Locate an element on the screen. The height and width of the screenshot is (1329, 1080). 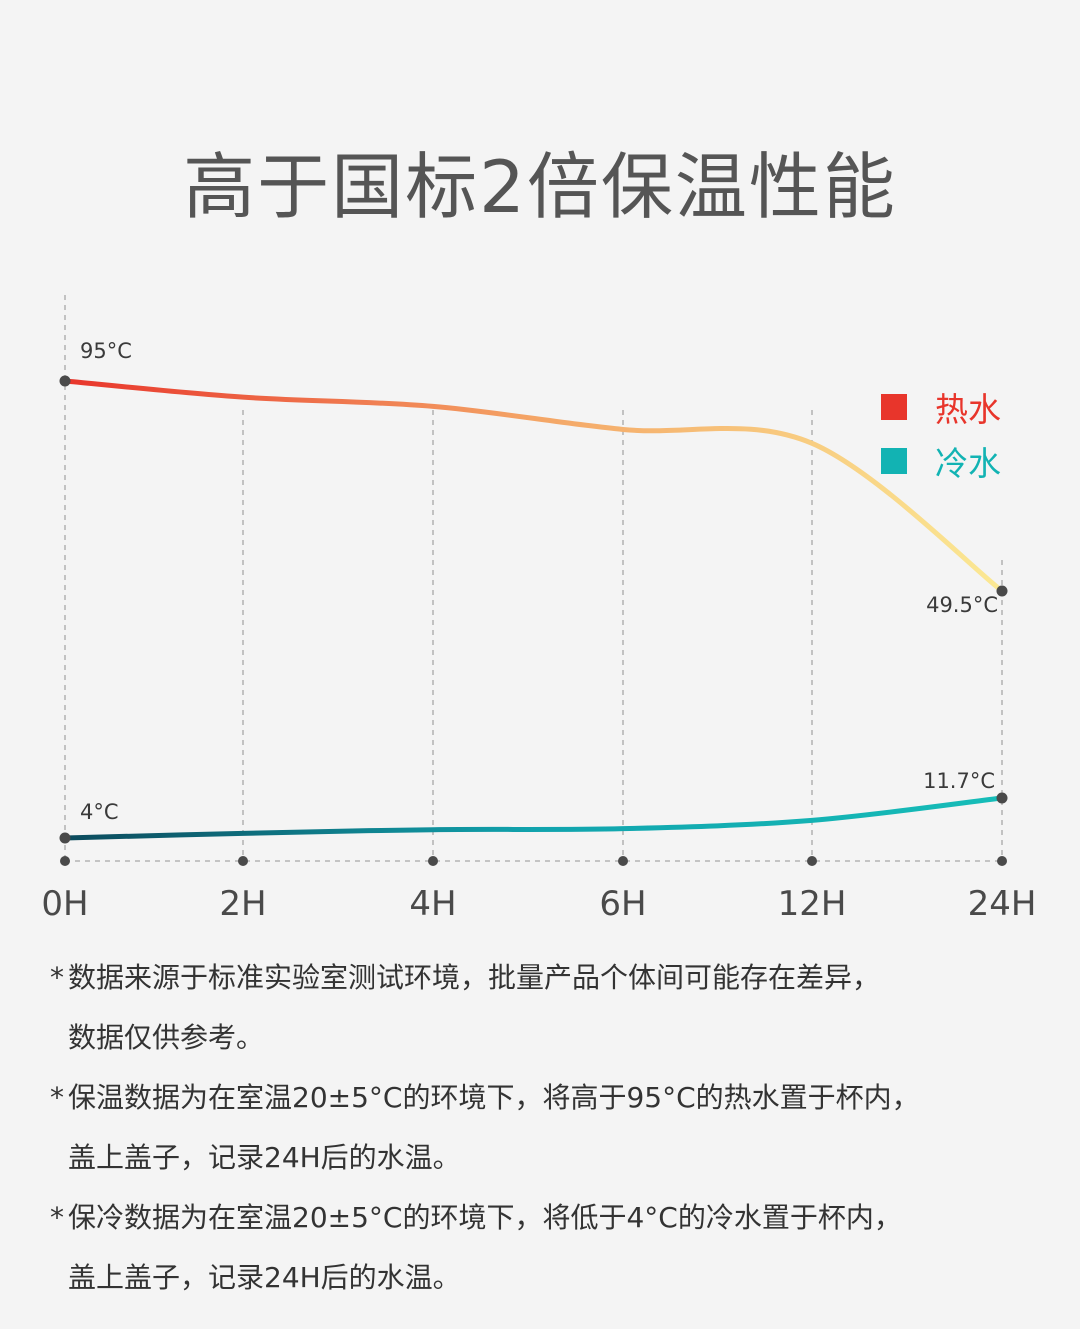
footnote-line: 数据来源于标准实验室测试环境，批量产品个体间可能存在差异， is located at coordinates (474, 977).